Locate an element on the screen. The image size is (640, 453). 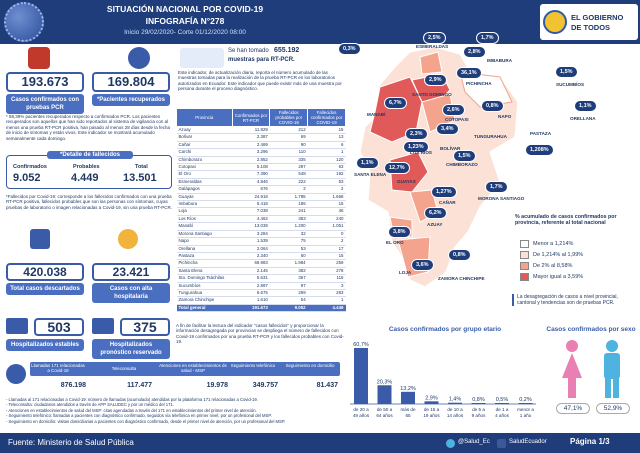
table-cell: Guayas is located at coordinates (204, 197).